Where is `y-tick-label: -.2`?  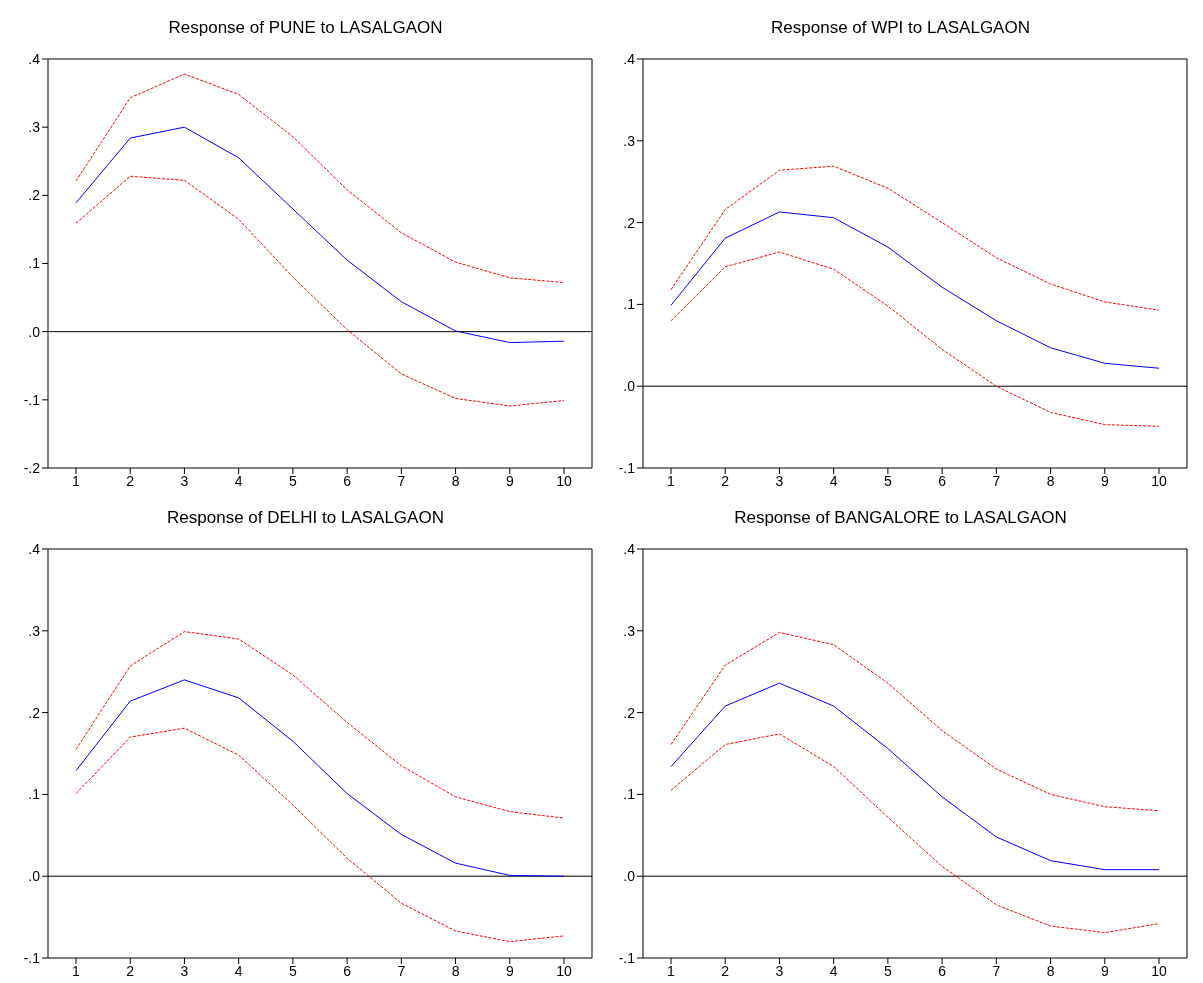
y-tick-label: -.2 is located at coordinates (32, 467).